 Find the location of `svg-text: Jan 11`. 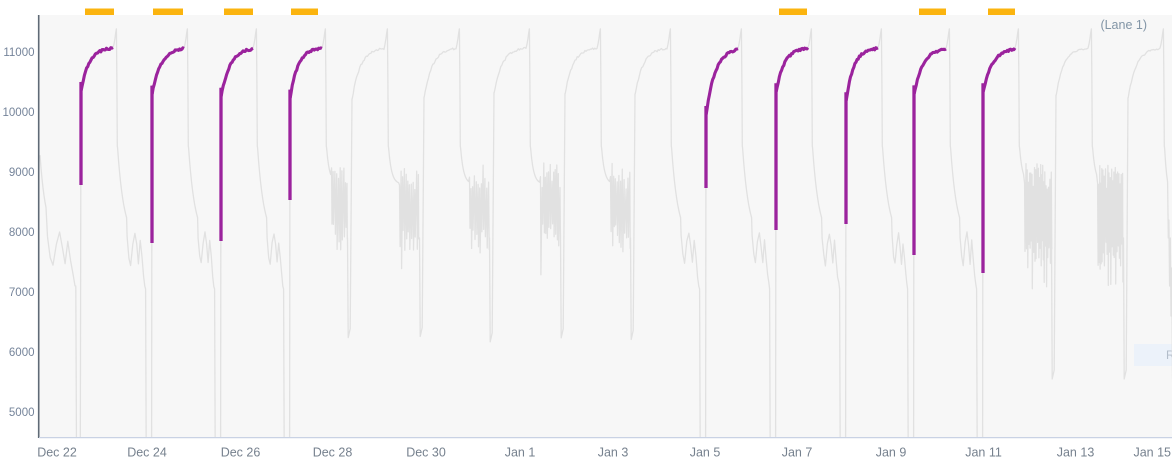

svg-text: Jan 11 is located at coordinates (983, 453).